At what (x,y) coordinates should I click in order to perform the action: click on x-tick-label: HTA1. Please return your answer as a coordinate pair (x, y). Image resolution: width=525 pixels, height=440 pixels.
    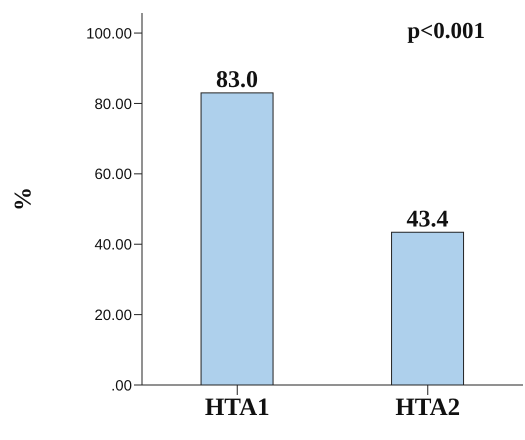
    Looking at the image, I should click on (237, 407).